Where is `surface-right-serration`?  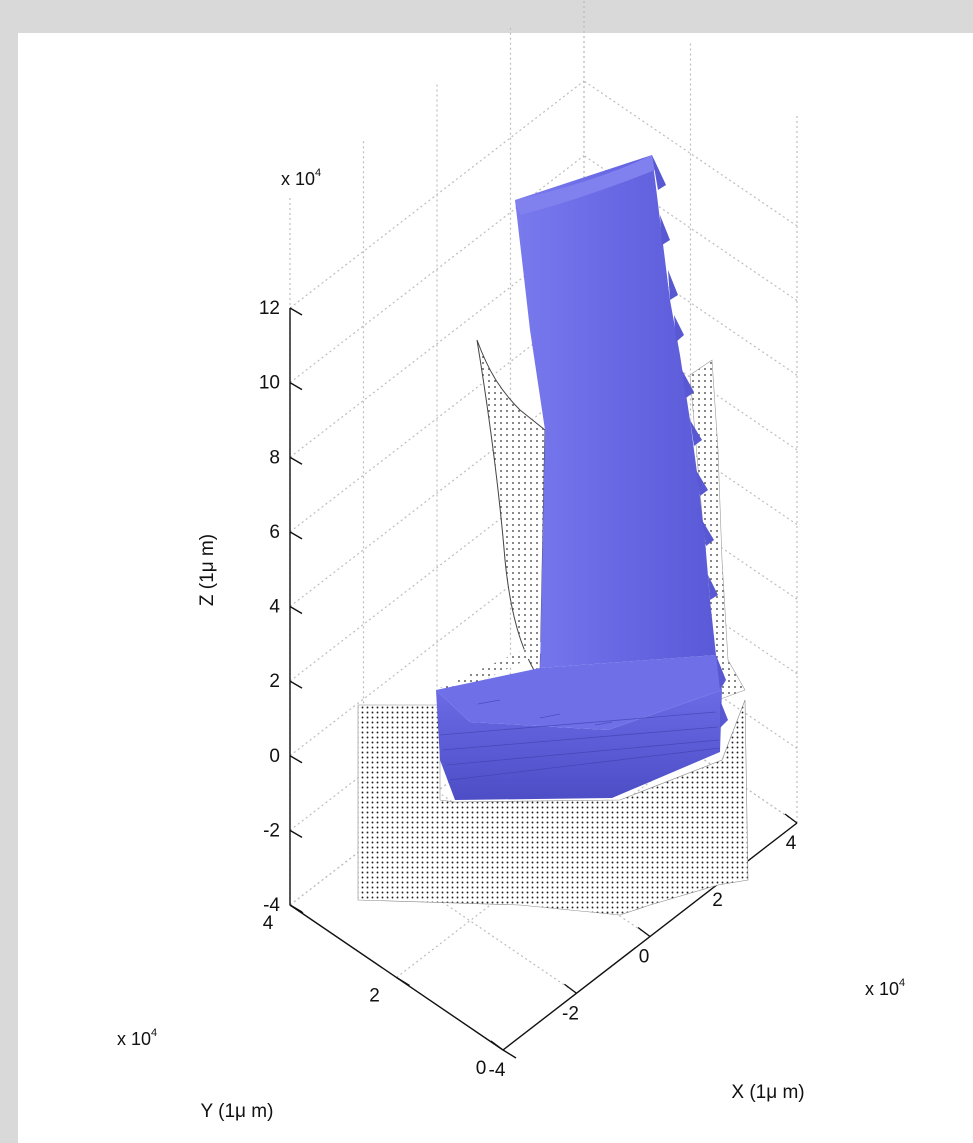 surface-right-serration is located at coordinates (690, 441).